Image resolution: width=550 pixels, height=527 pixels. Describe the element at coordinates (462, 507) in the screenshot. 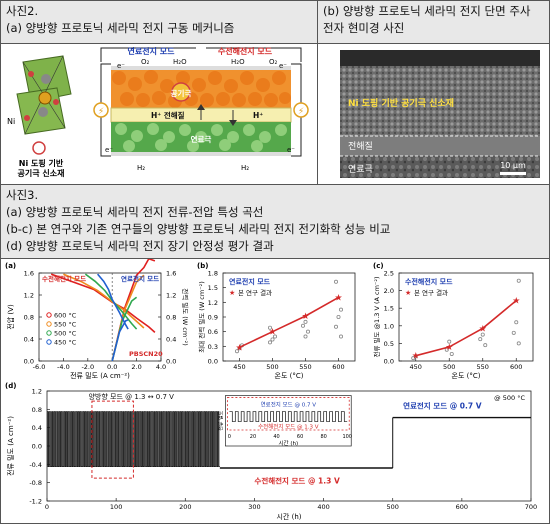

I see `panel-d-x-tick-label: 600` at that location.